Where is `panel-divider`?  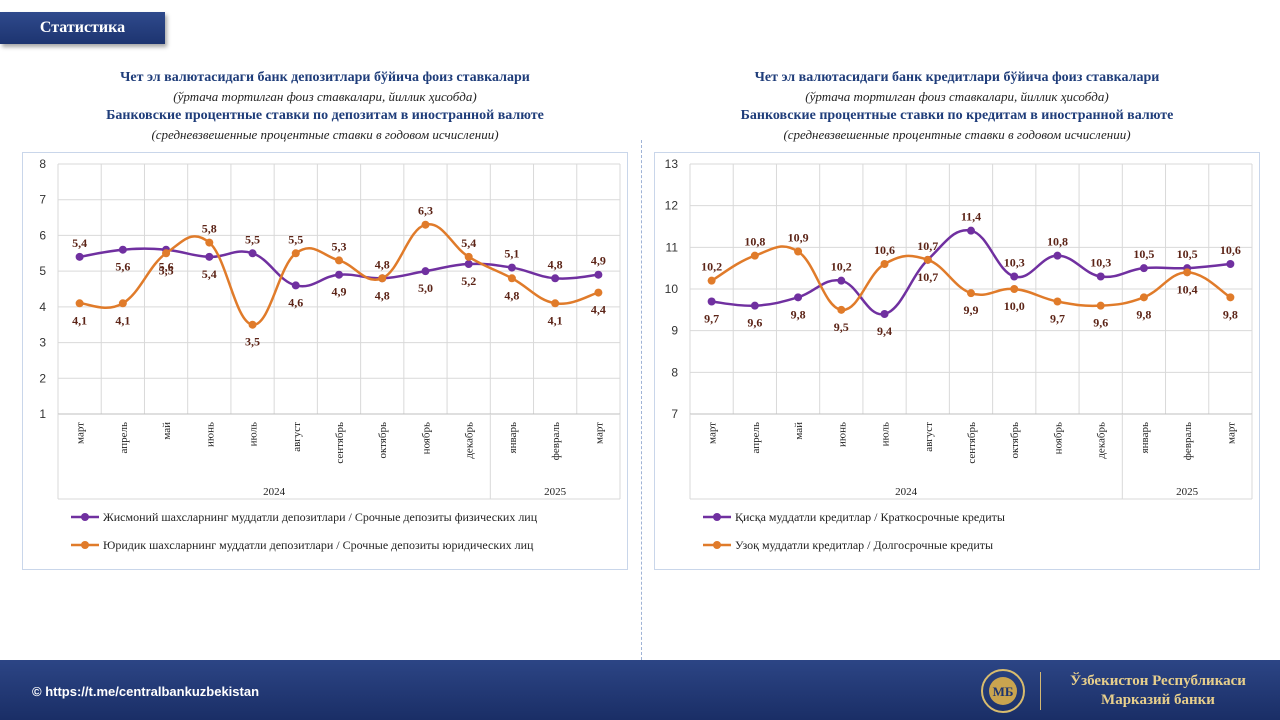
panel-divider is located at coordinates (641, 400).